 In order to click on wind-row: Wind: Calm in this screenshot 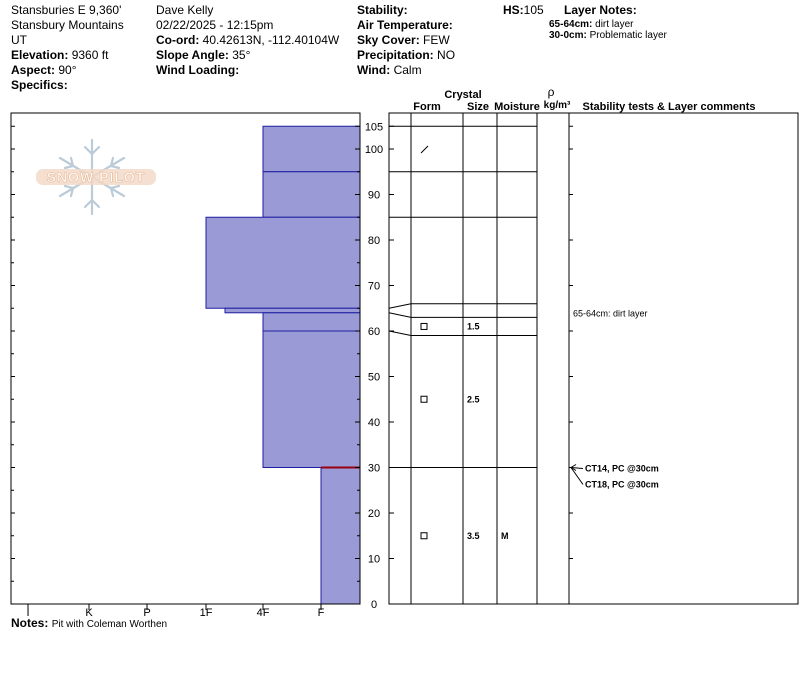, I will do `click(406, 70)`.